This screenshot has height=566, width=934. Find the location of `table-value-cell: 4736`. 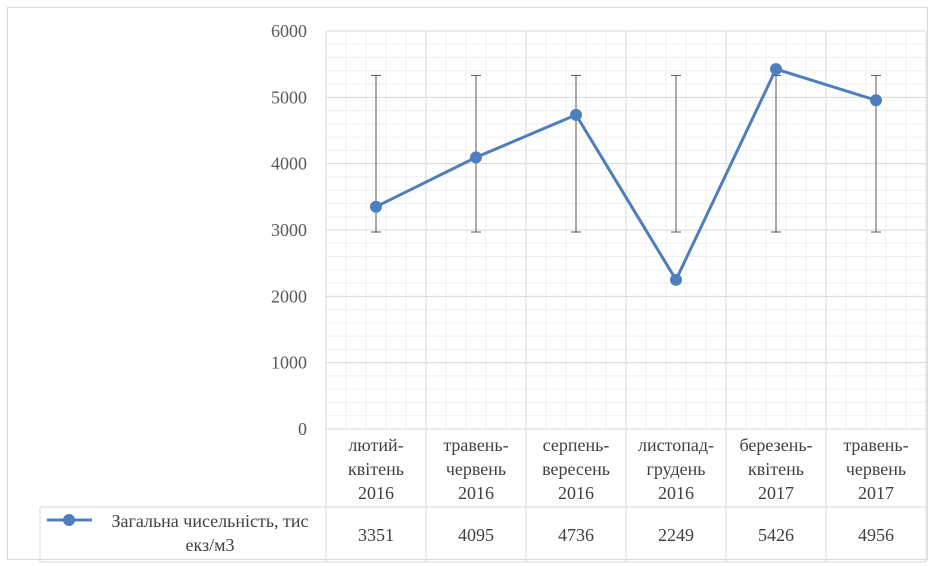

table-value-cell: 4736 is located at coordinates (576, 535).